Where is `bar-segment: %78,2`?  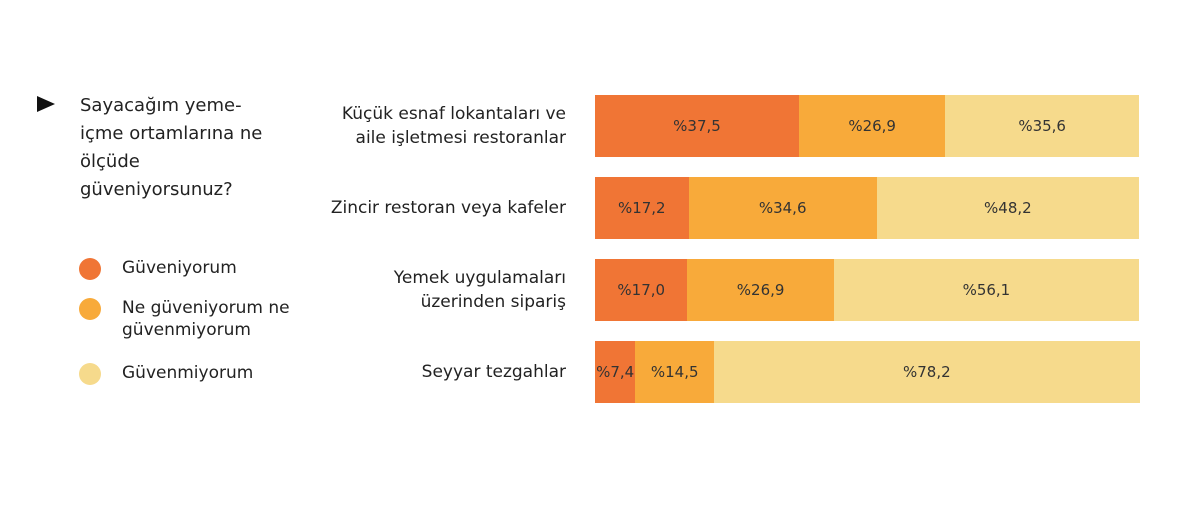 bar-segment: %78,2 is located at coordinates (927, 372).